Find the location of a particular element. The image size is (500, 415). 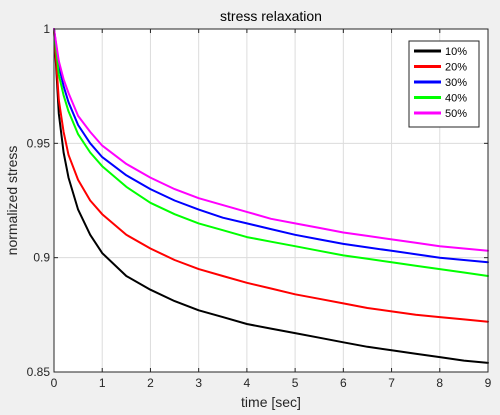

legend-label: 20% is located at coordinates (456, 68).